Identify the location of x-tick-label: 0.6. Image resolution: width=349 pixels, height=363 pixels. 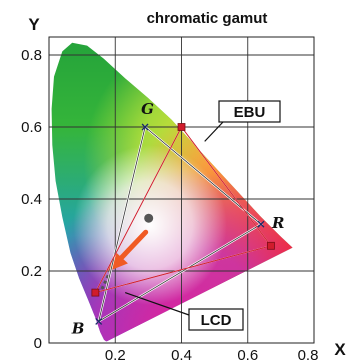
(247, 355).